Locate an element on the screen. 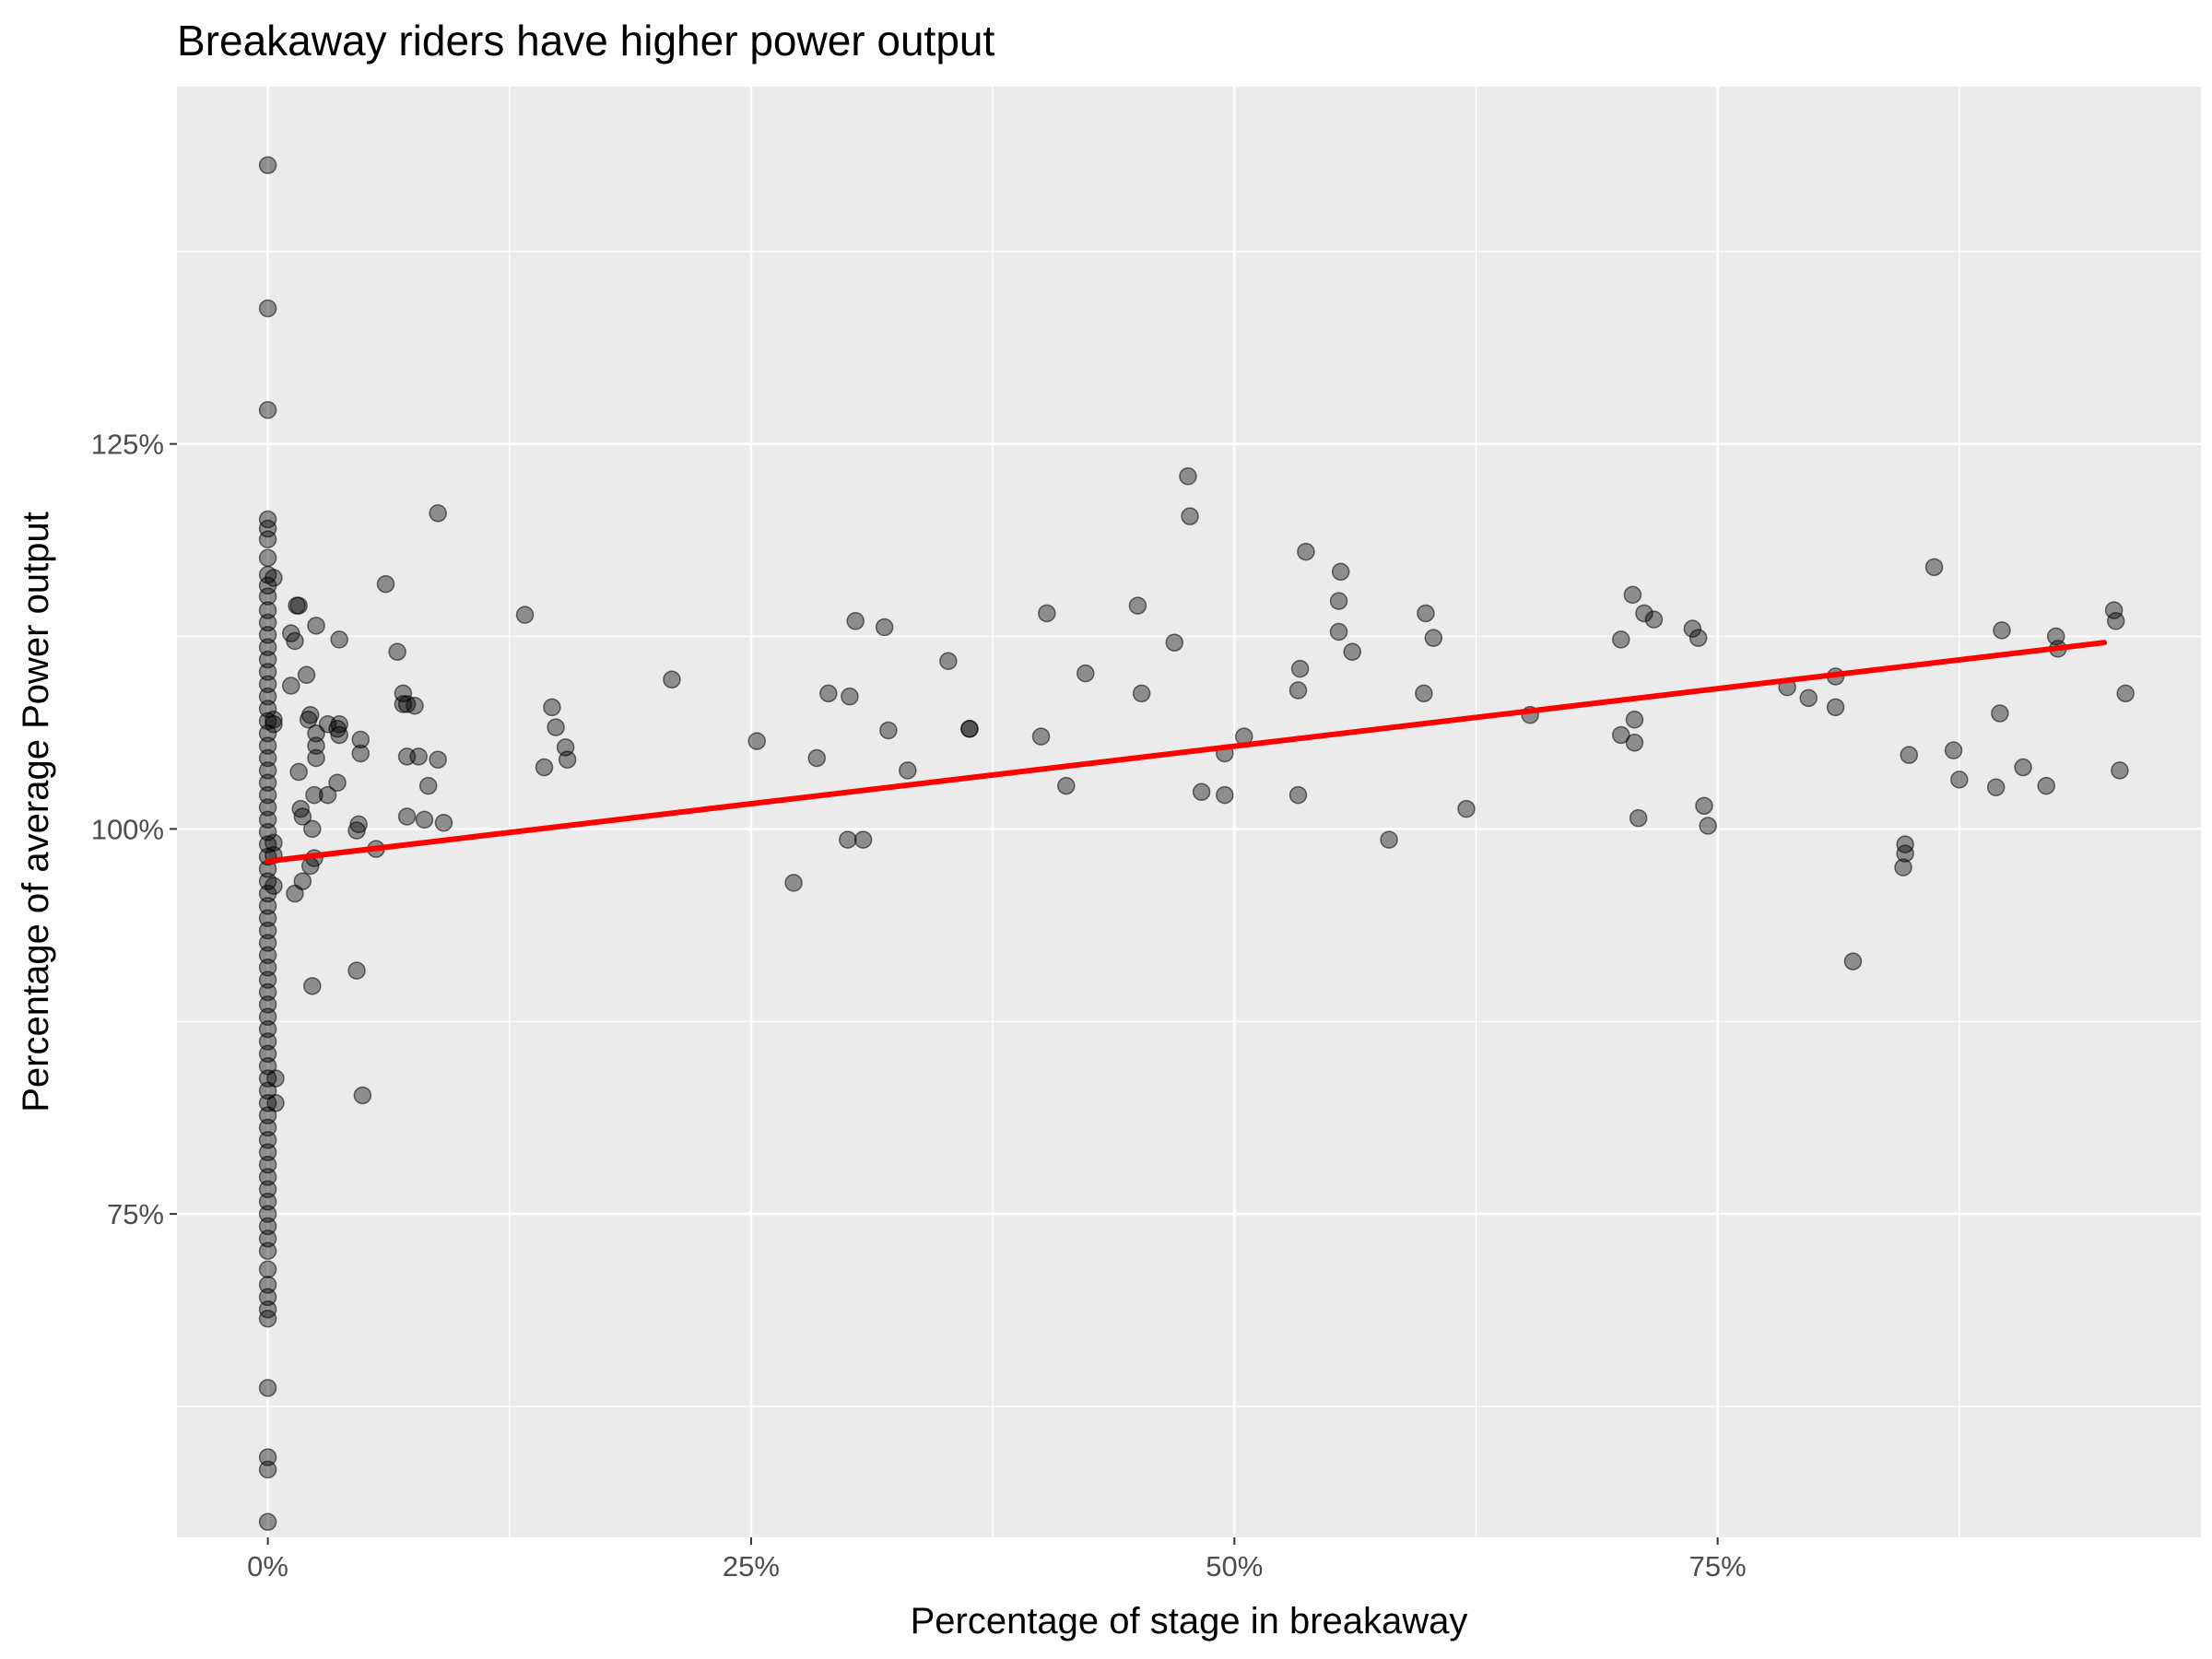 The image size is (2212, 1659). y-axis-label: Percentage of average Power output is located at coordinates (36, 812).